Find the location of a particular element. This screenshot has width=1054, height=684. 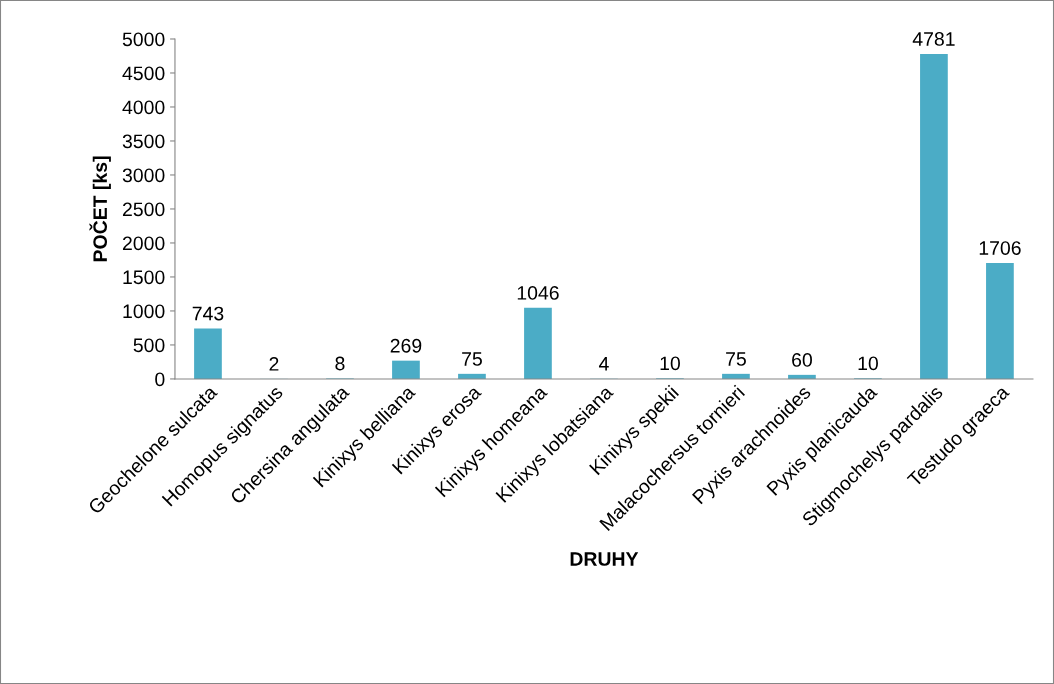

data-label: 743 is located at coordinates (208, 313).